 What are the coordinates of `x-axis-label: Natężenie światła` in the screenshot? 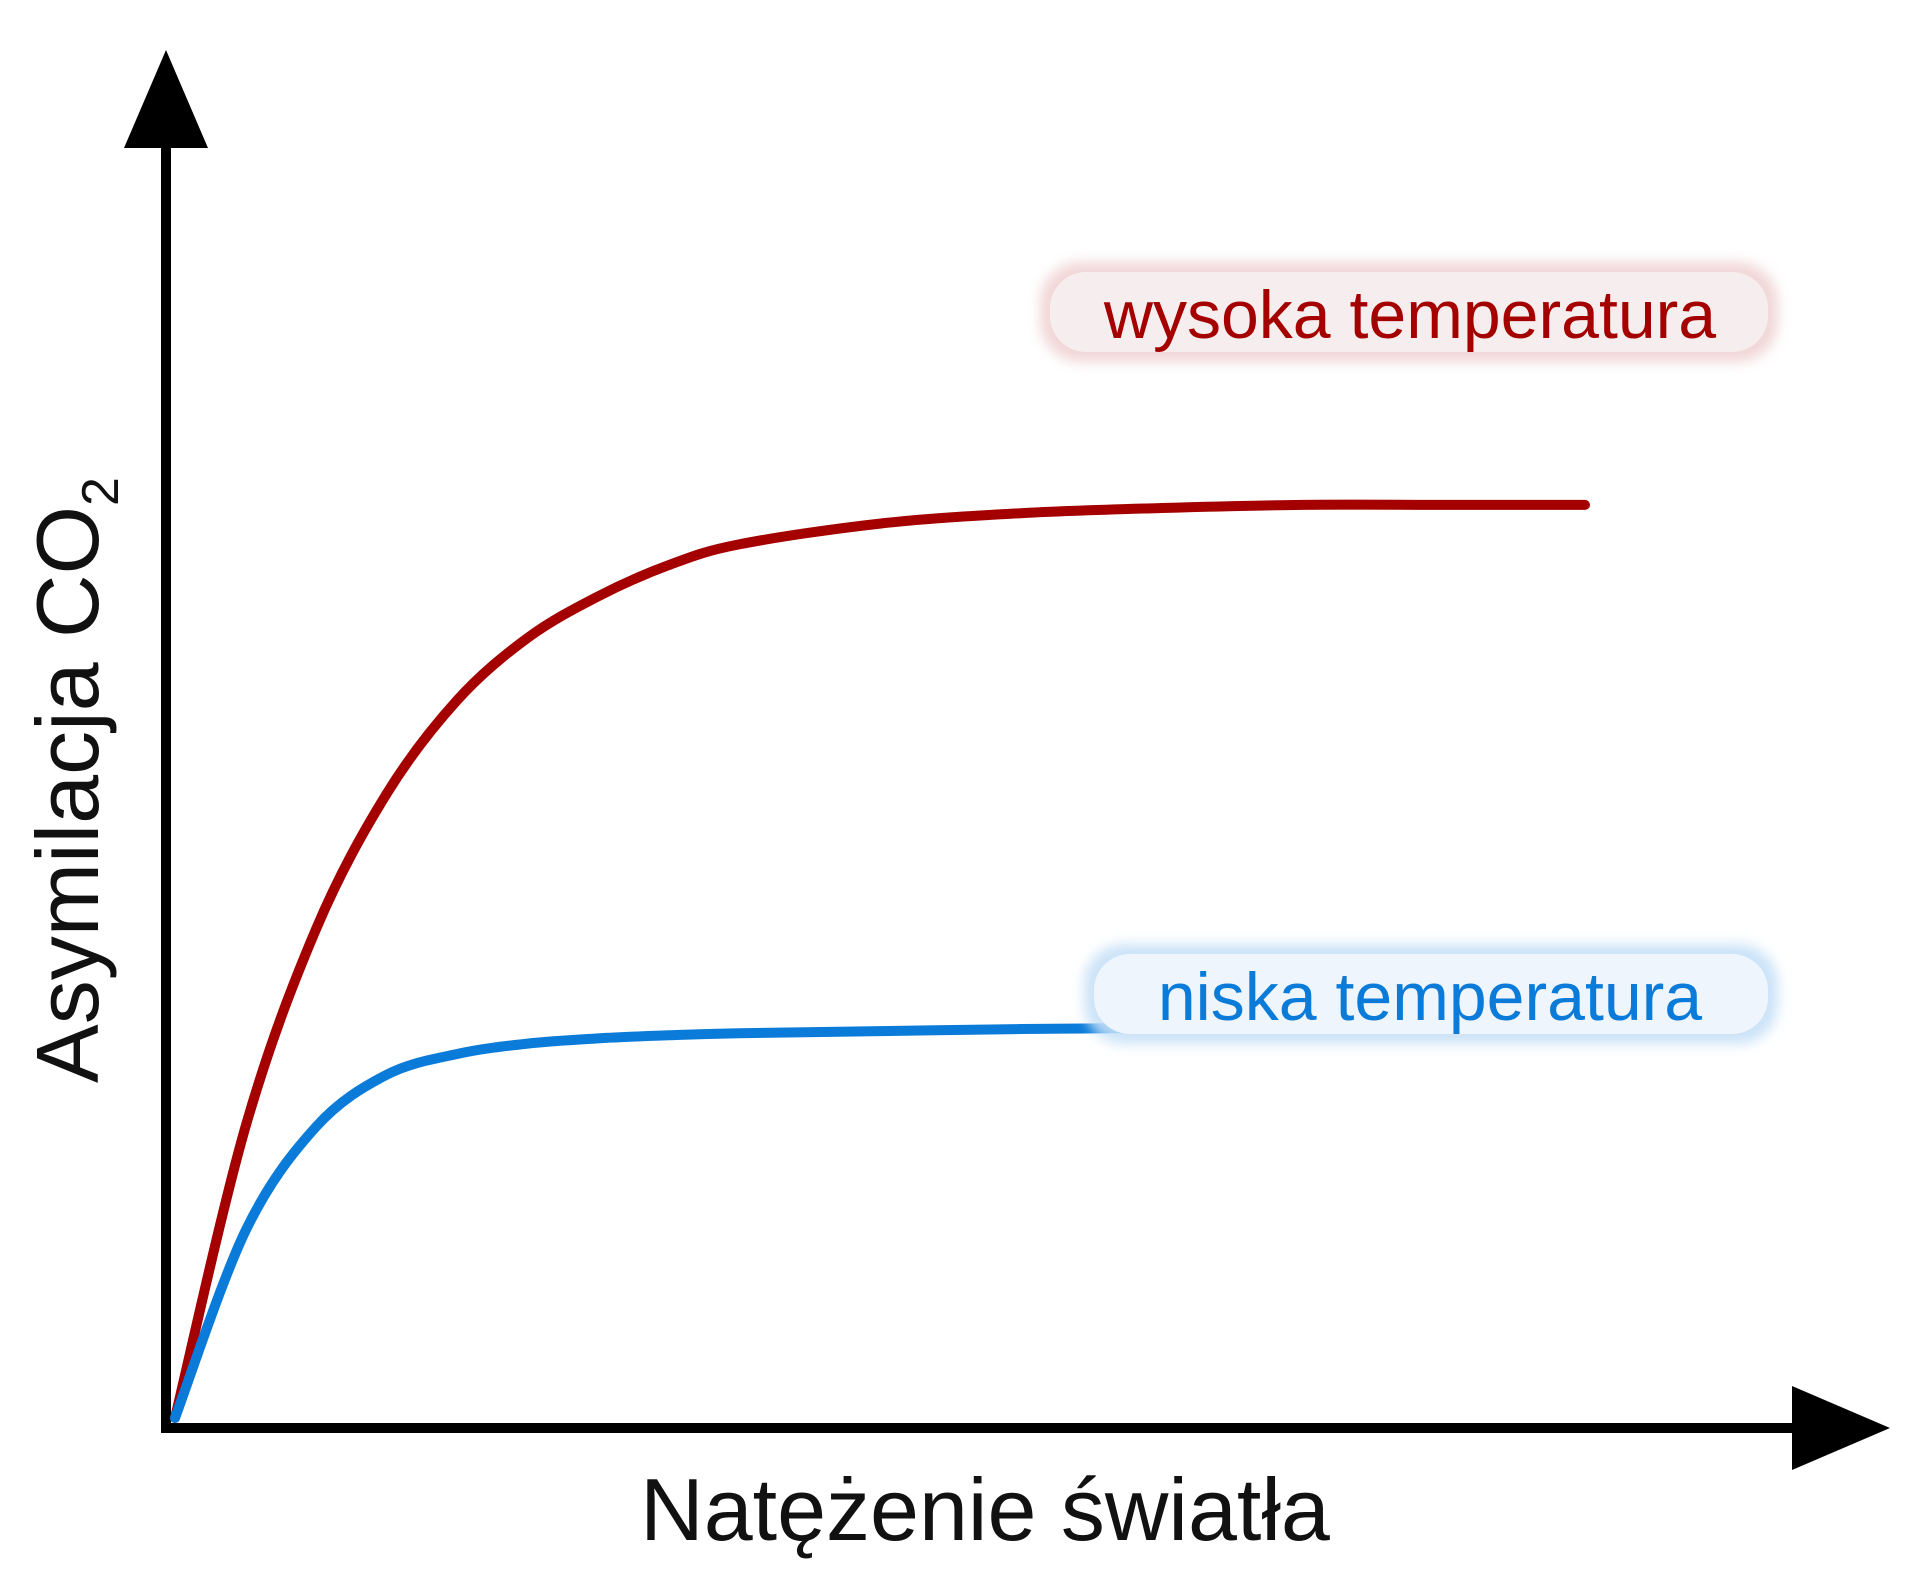 It's located at (985, 1509).